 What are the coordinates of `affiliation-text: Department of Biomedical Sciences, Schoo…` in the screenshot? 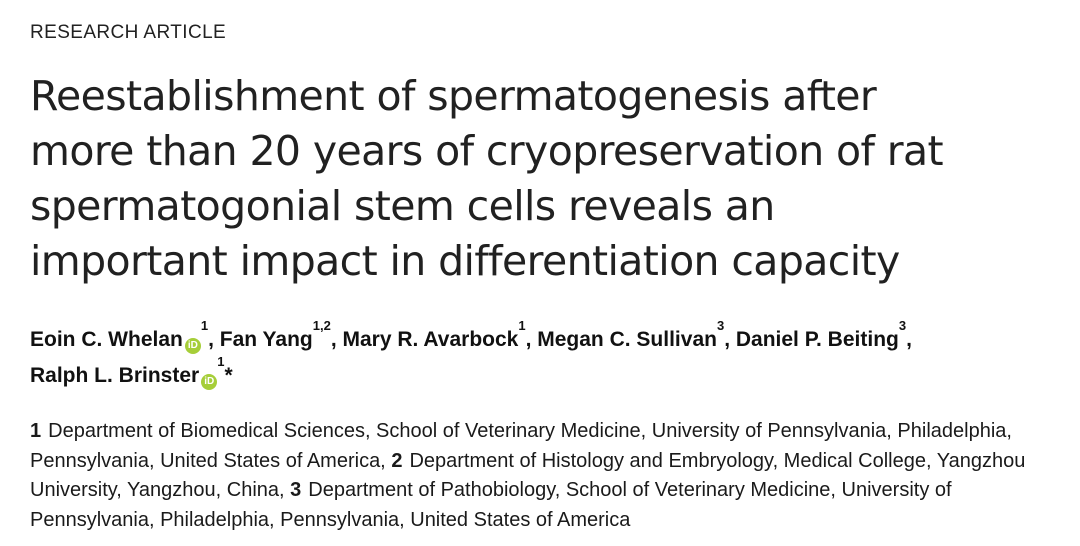 It's located at (521, 446).